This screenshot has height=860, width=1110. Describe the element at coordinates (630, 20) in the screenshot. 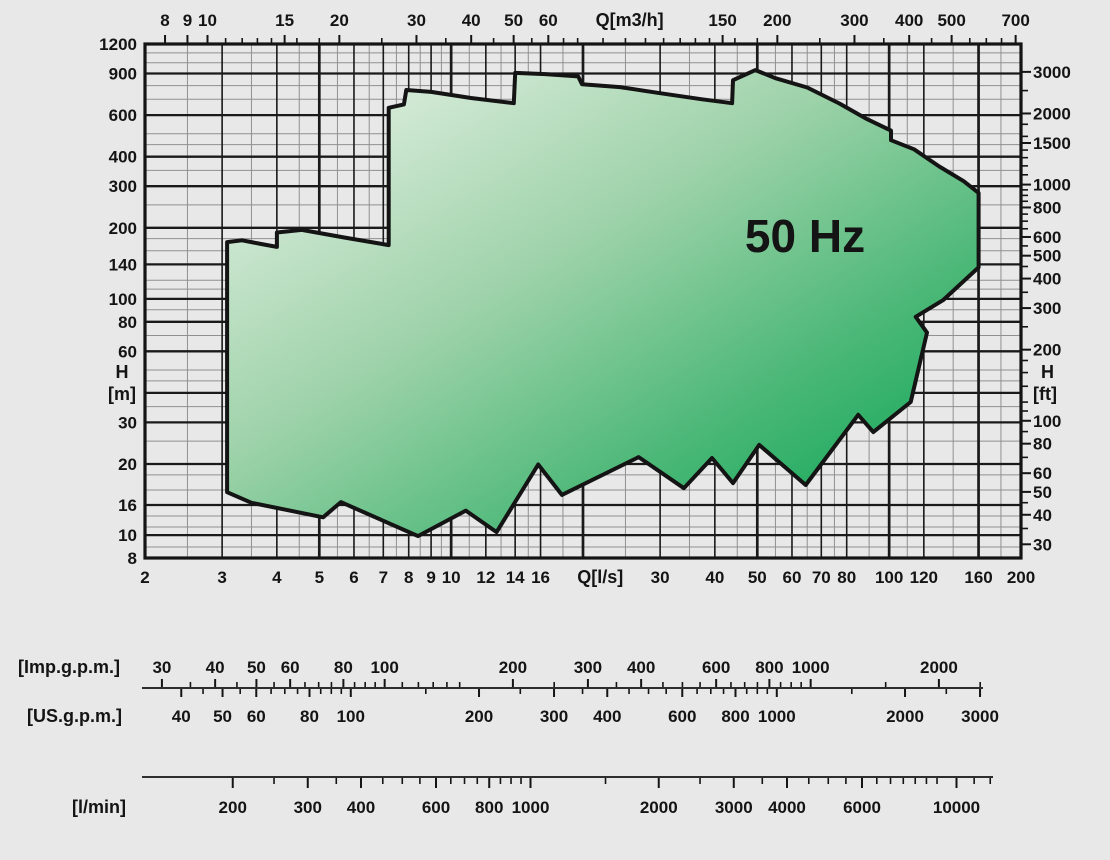

I see `top-axis-unit-label: Q[m3/h]` at that location.